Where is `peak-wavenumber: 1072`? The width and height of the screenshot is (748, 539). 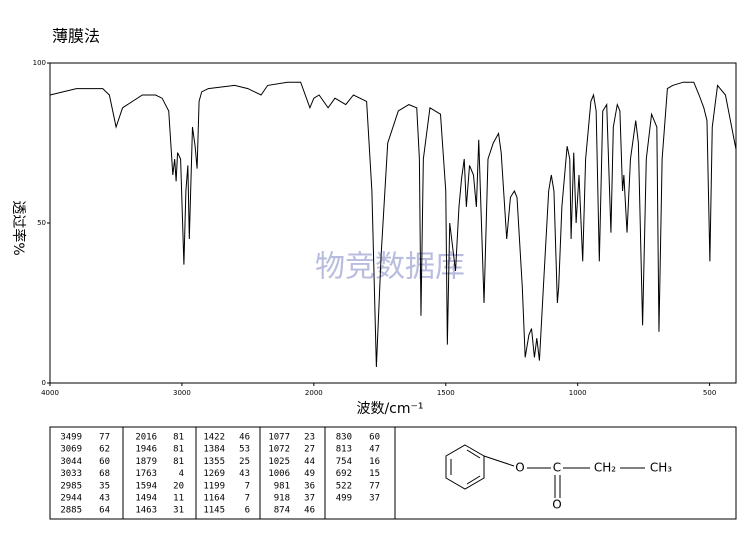 peak-wavenumber: 1072 is located at coordinates (279, 450).